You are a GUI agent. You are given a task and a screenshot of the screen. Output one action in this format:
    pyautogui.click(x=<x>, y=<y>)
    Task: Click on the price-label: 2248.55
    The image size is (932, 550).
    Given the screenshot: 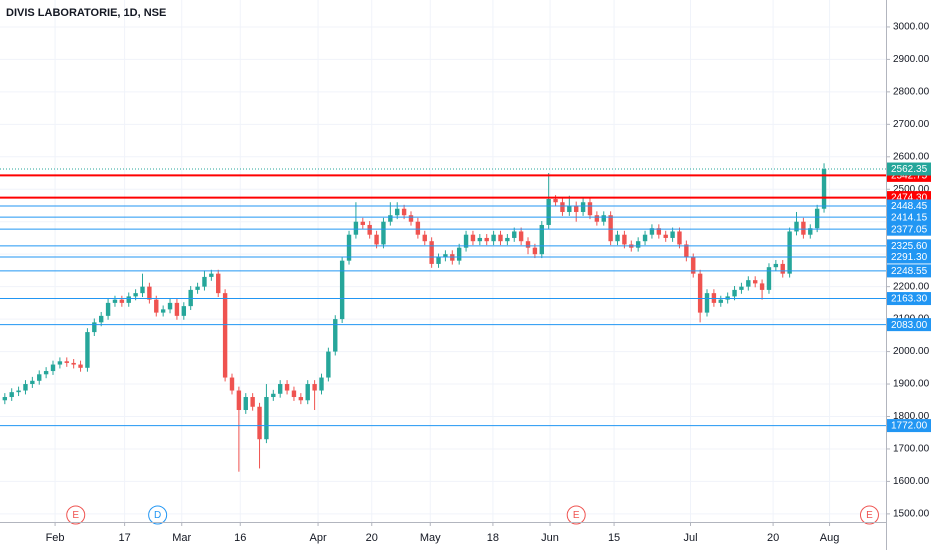 What is the action you would take?
    pyautogui.click(x=909, y=271)
    